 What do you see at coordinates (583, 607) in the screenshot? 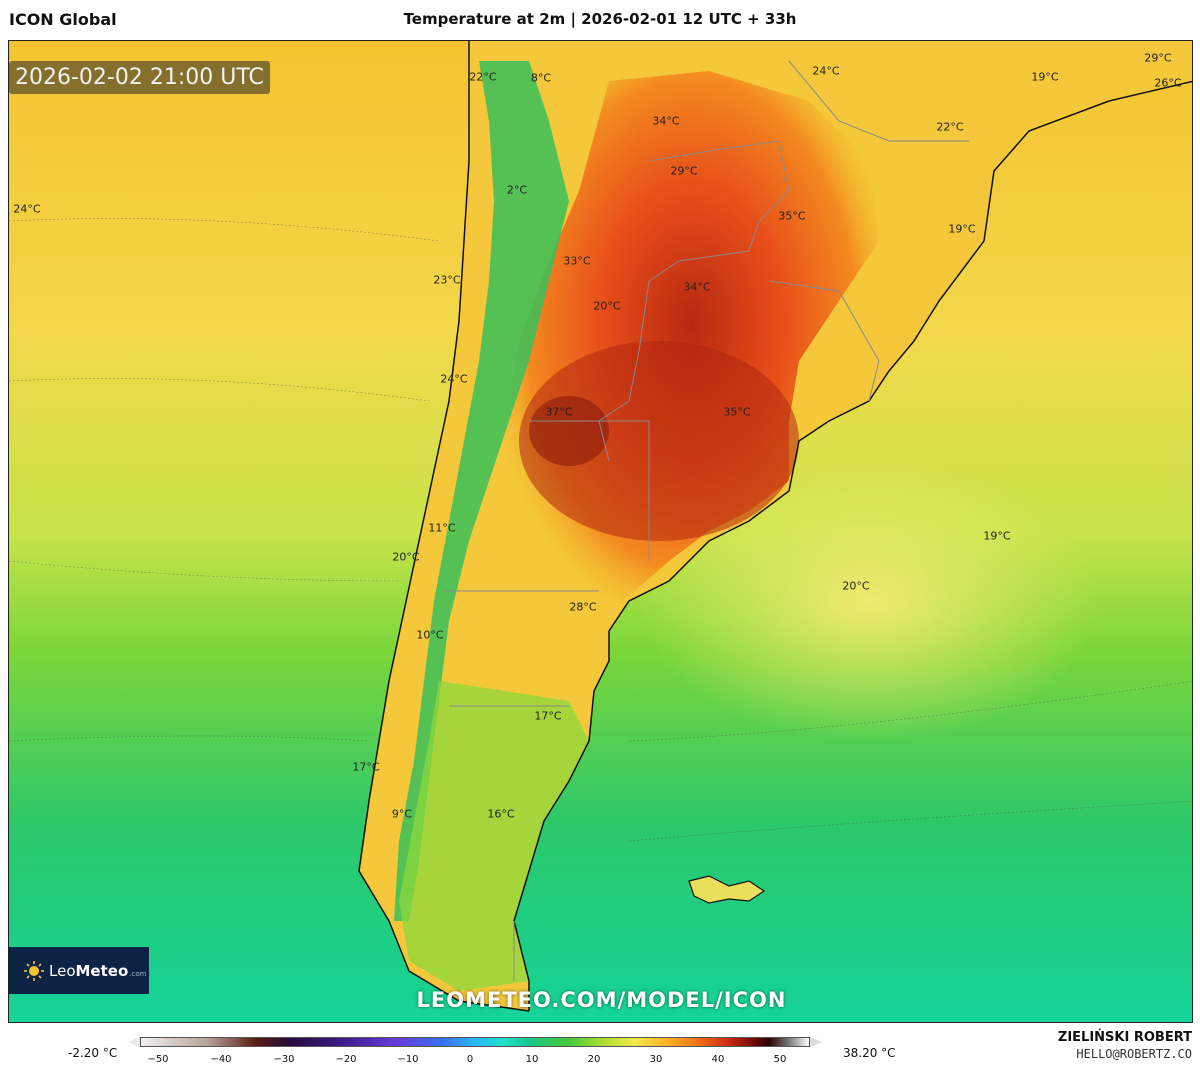
I see `temp-label: 28°C` at bounding box center [583, 607].